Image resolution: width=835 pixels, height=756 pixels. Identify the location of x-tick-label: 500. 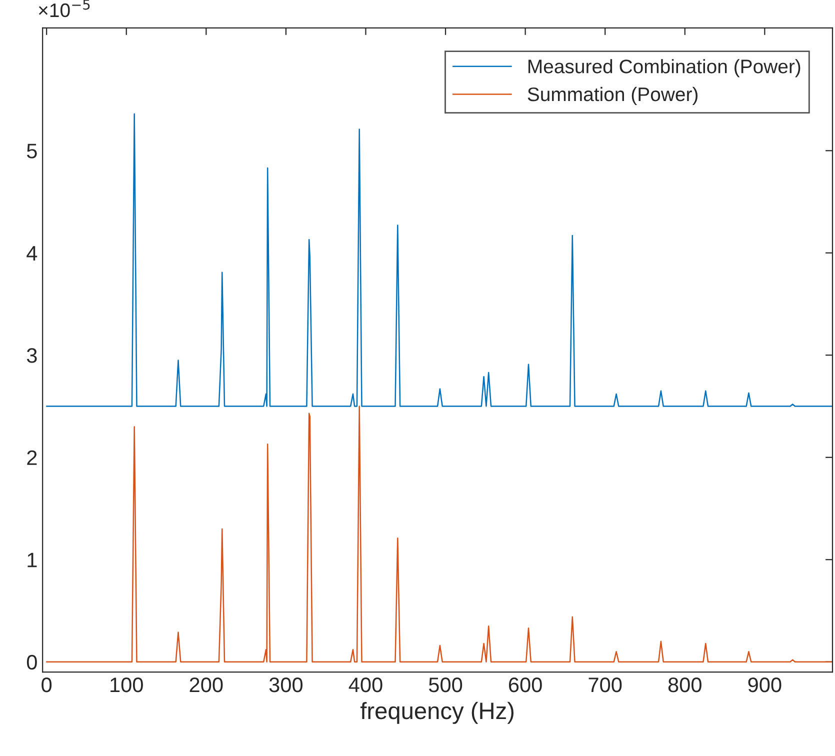
(445, 684).